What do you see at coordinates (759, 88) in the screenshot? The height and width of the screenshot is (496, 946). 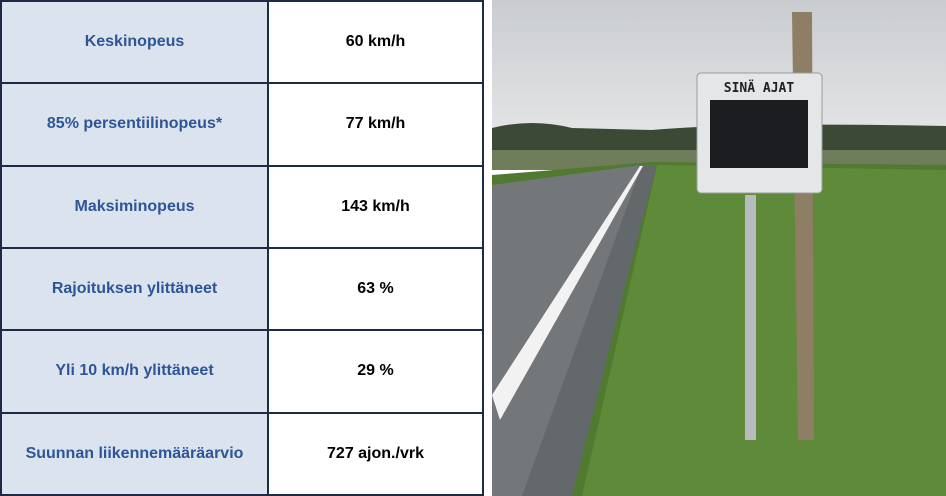 I see `sign-text: SINÄ AJAT` at bounding box center [759, 88].